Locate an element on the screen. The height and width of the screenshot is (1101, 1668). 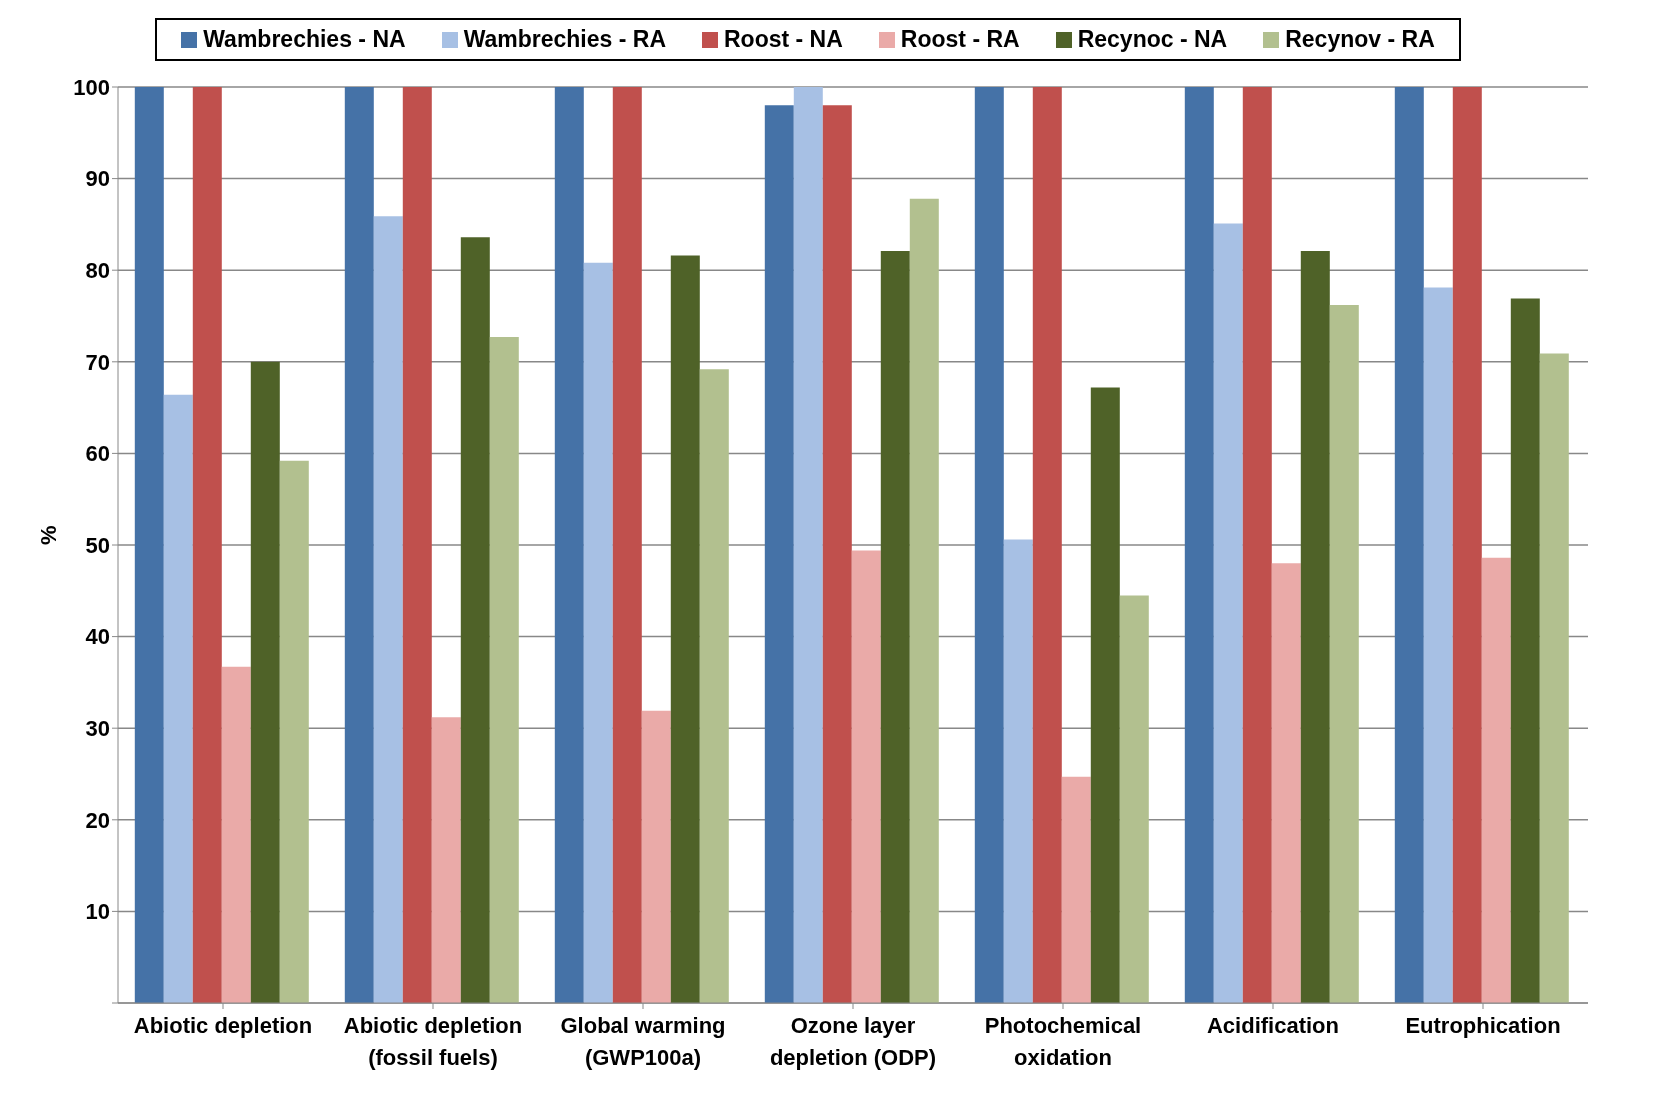
y-tick-label: 10 is located at coordinates (97, 912).